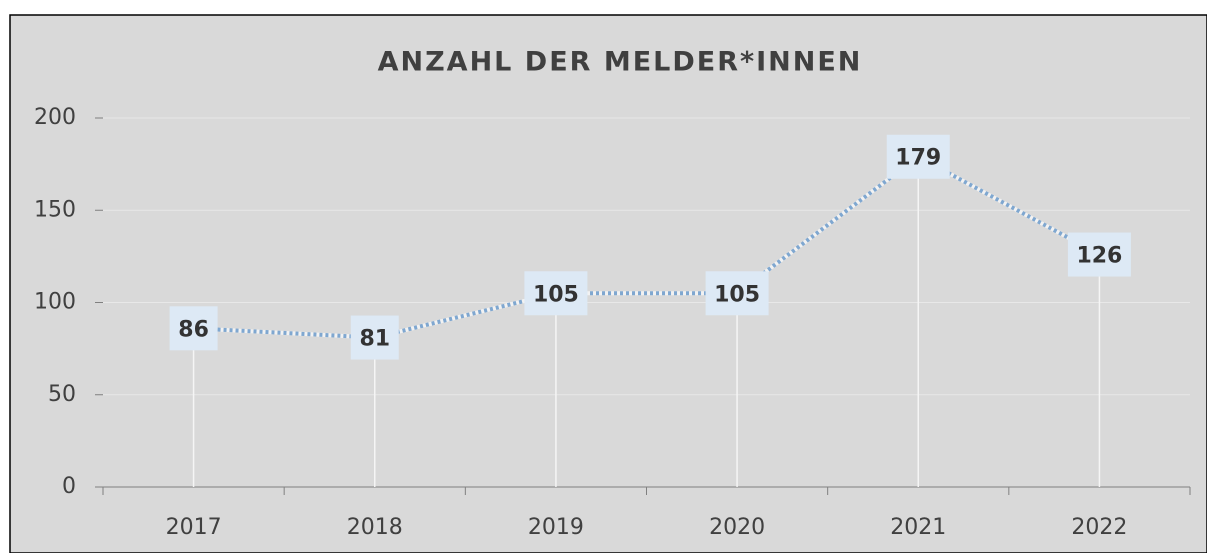  What do you see at coordinates (620, 62) in the screenshot?
I see `chart-title: ANZAHL DER MELDER*INNEN` at bounding box center [620, 62].